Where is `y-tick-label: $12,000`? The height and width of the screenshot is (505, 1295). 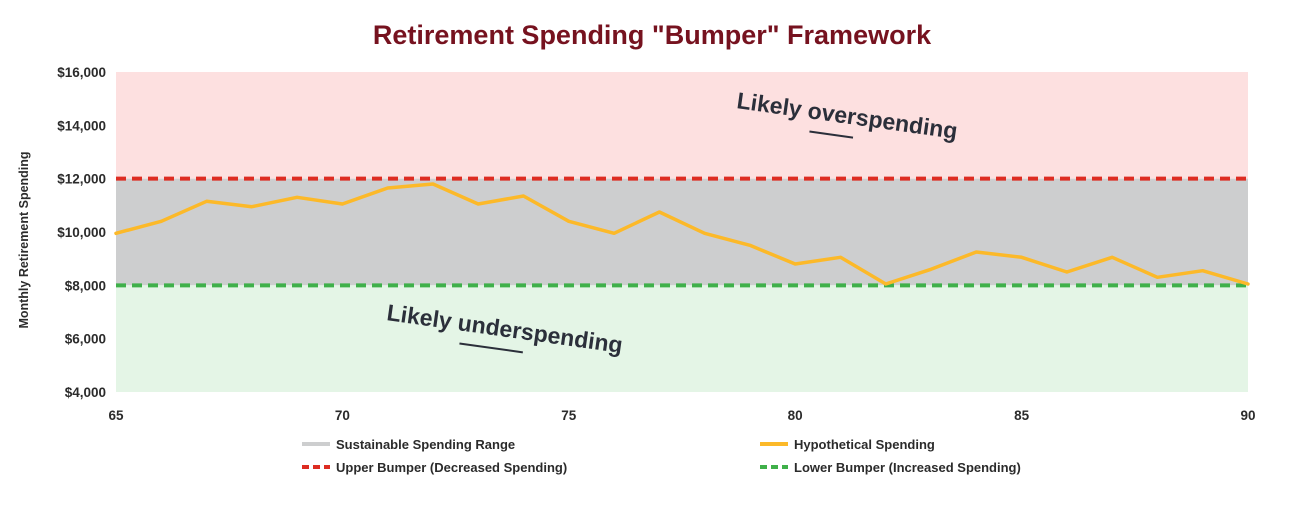 y-tick-label: $12,000 is located at coordinates (81, 179).